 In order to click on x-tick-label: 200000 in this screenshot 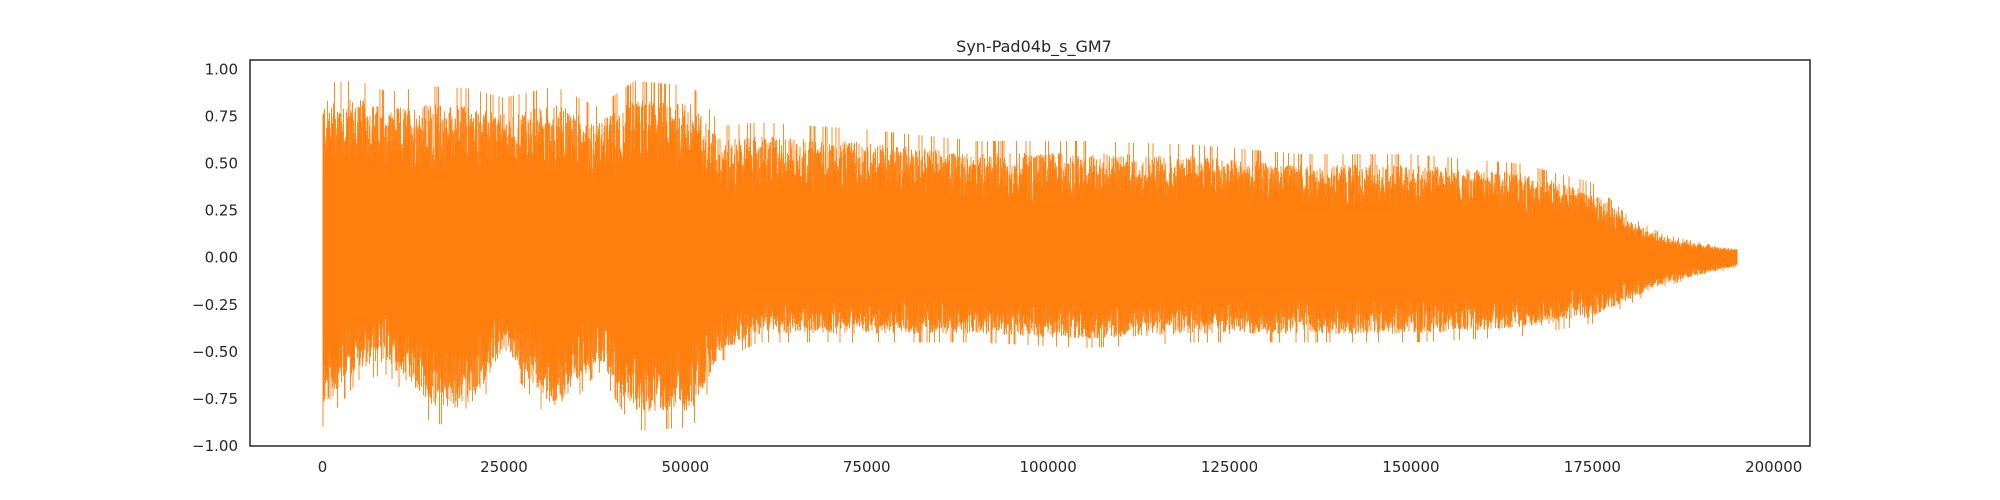, I will do `click(1773, 467)`.